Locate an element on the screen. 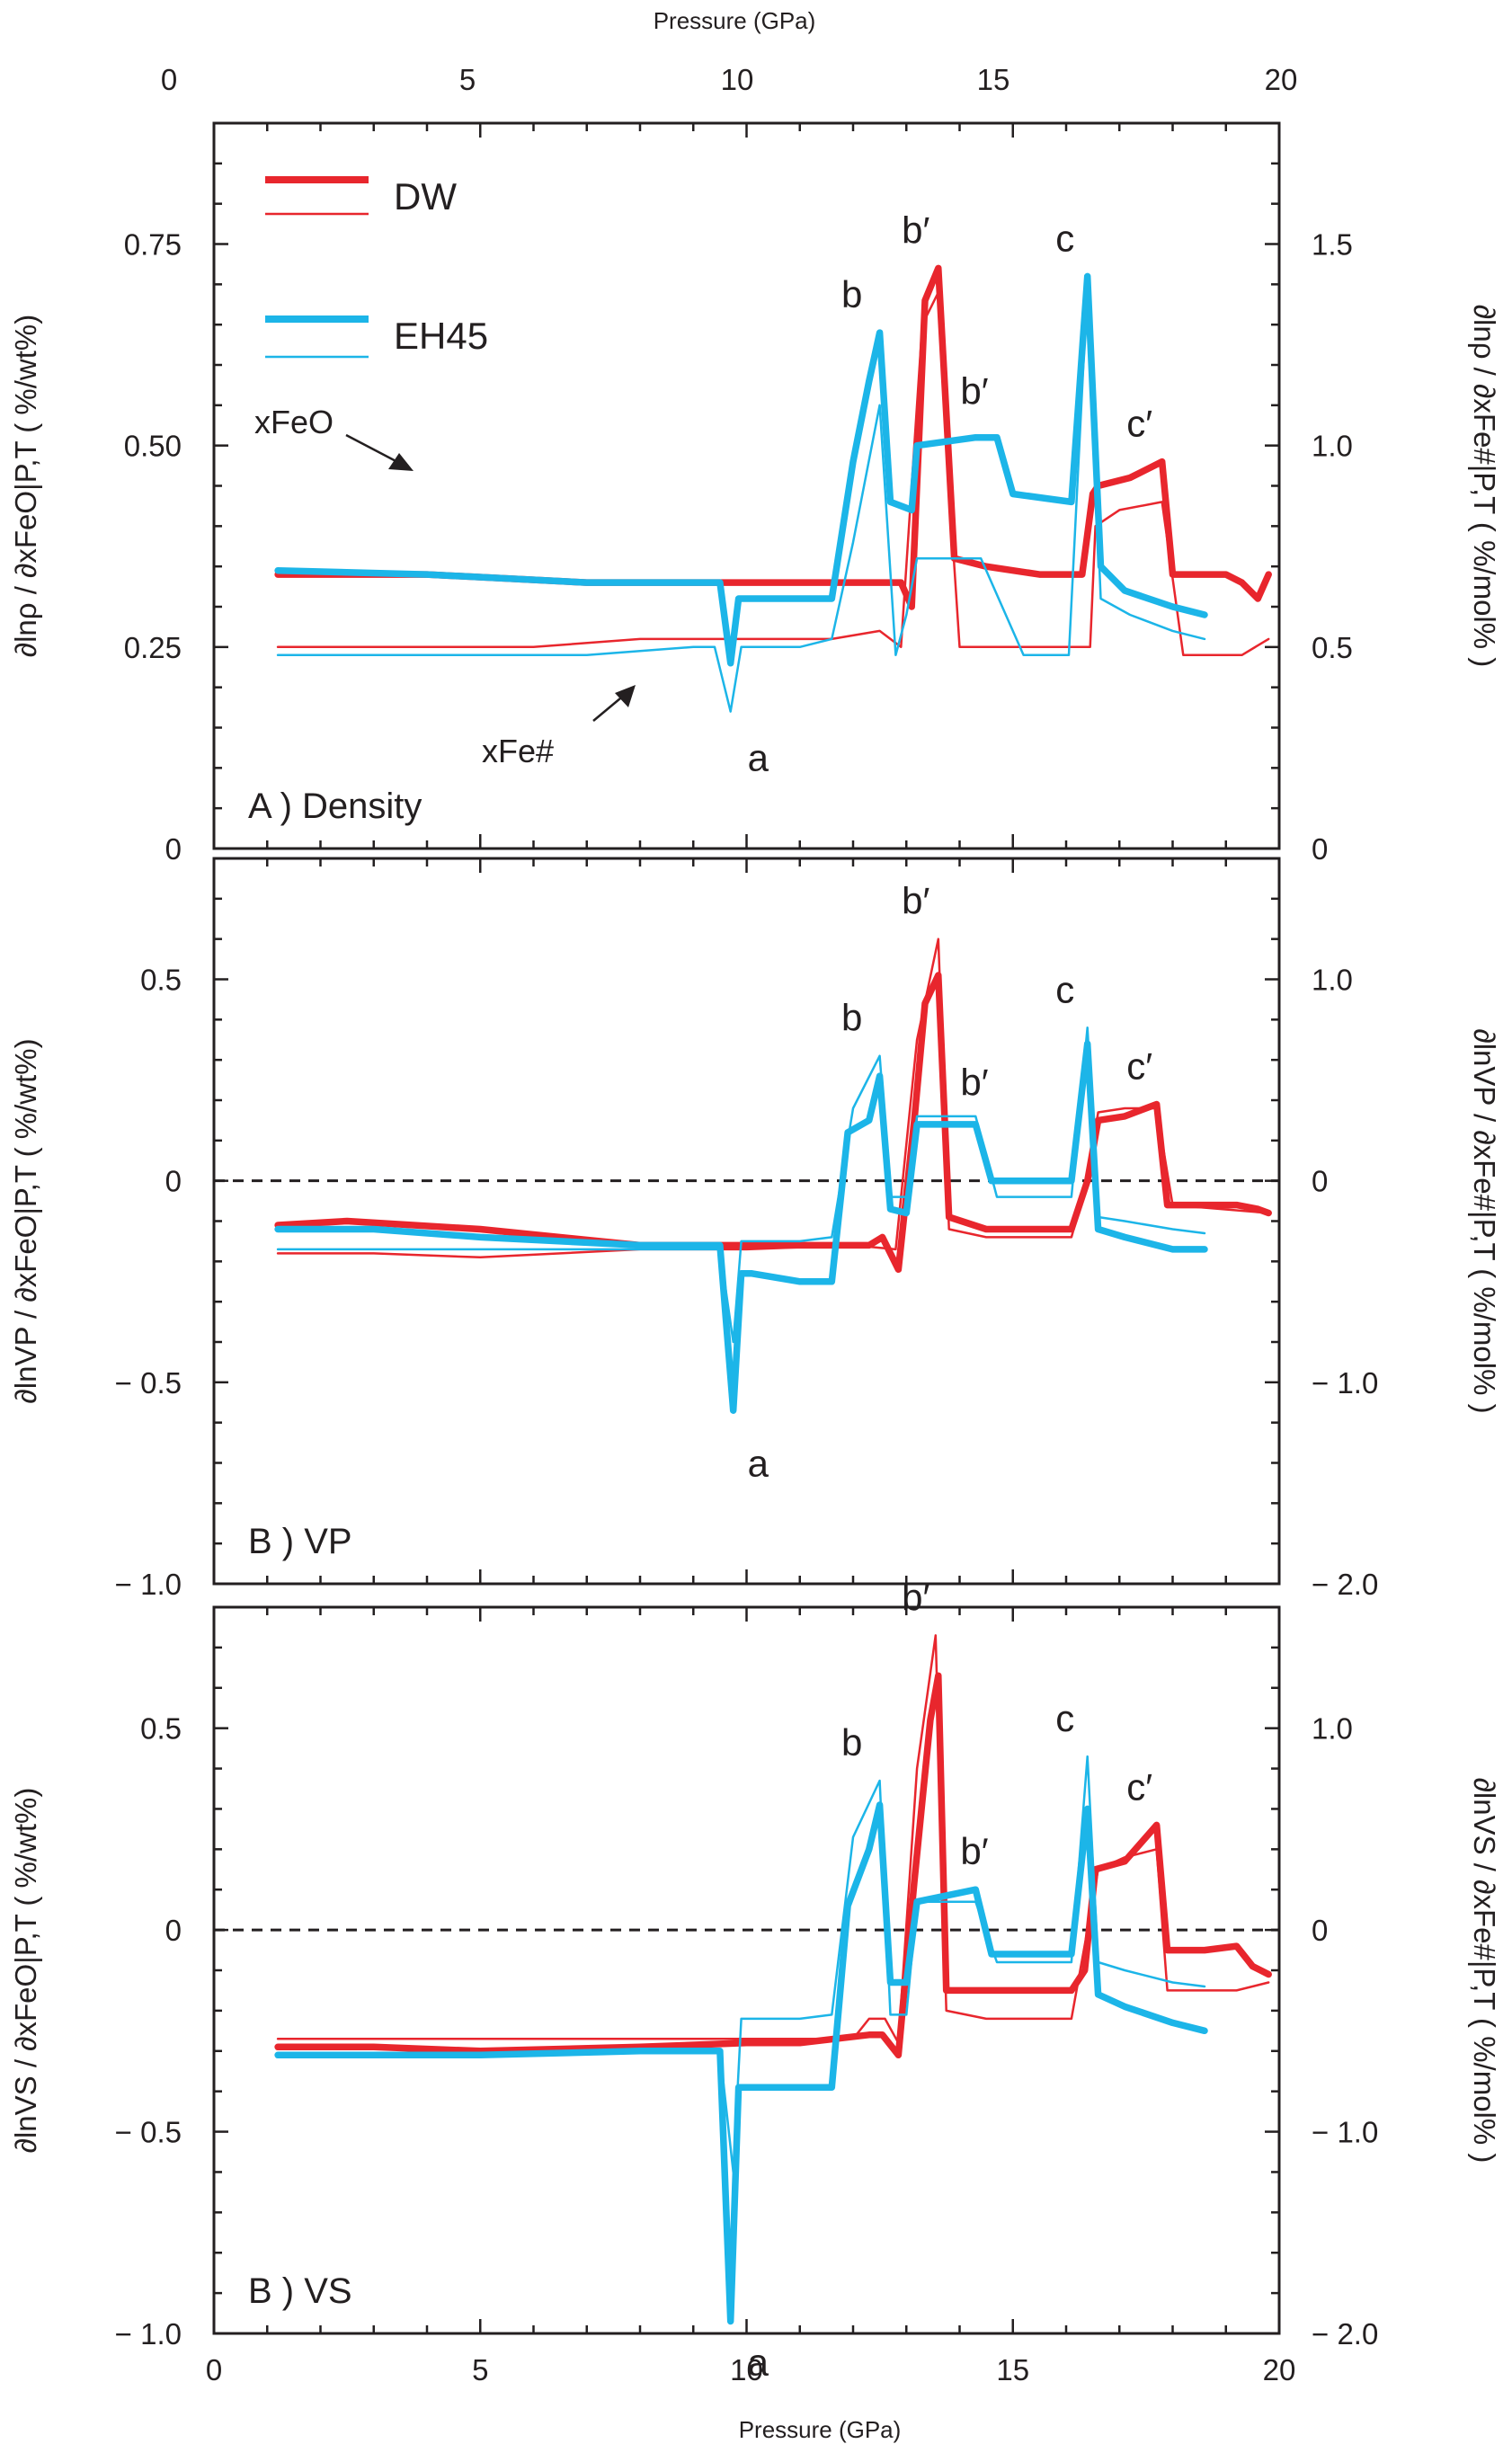 This screenshot has height=2444, width=1512. density-left-y-tick-label: 0.50 is located at coordinates (153, 446).